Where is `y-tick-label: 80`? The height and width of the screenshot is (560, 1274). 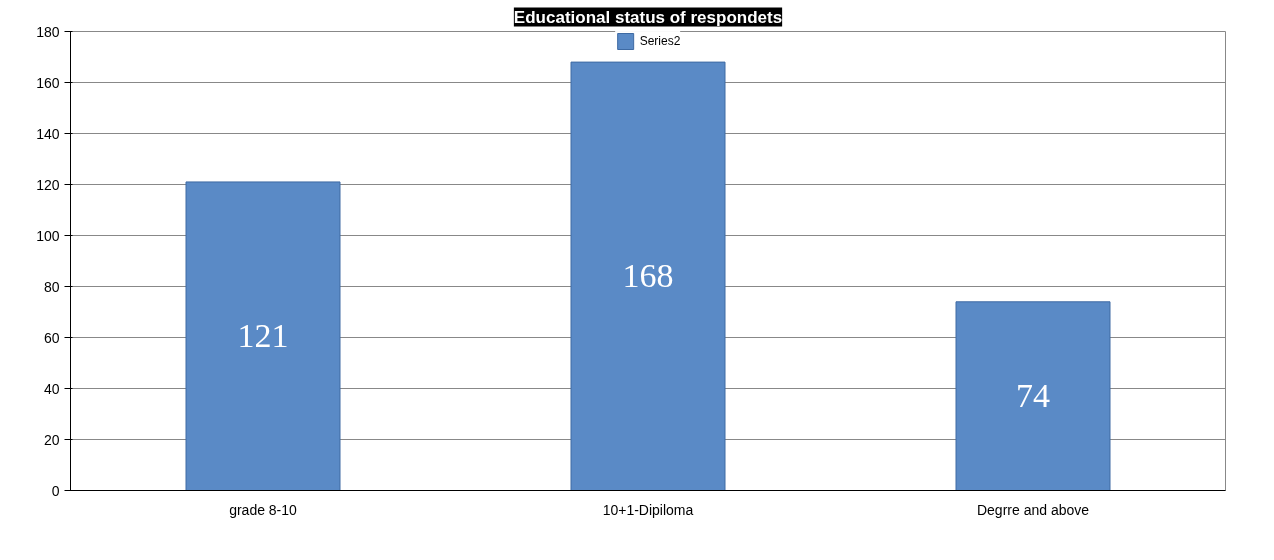
y-tick-label: 80 is located at coordinates (51, 286).